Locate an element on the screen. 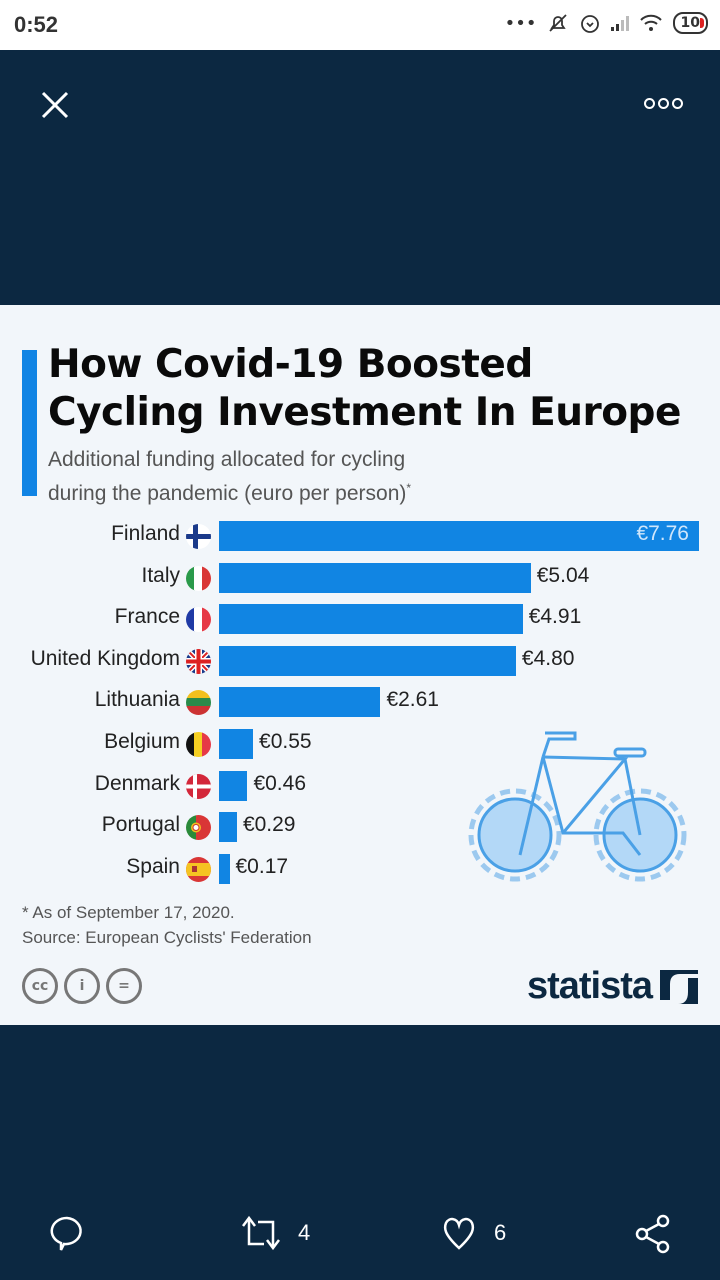 The width and height of the screenshot is (720, 1280). category-label: Denmark is located at coordinates (137, 783).